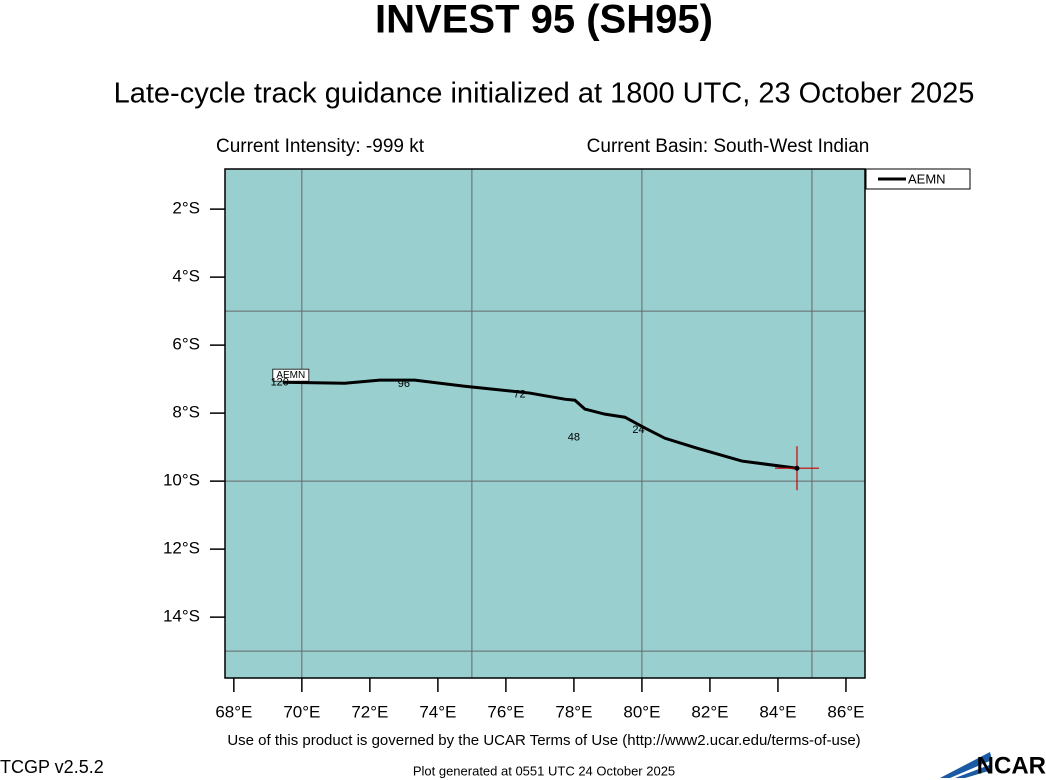 This screenshot has height=780, width=1046. I want to click on x-tick-label: 74°E, so click(437, 711).